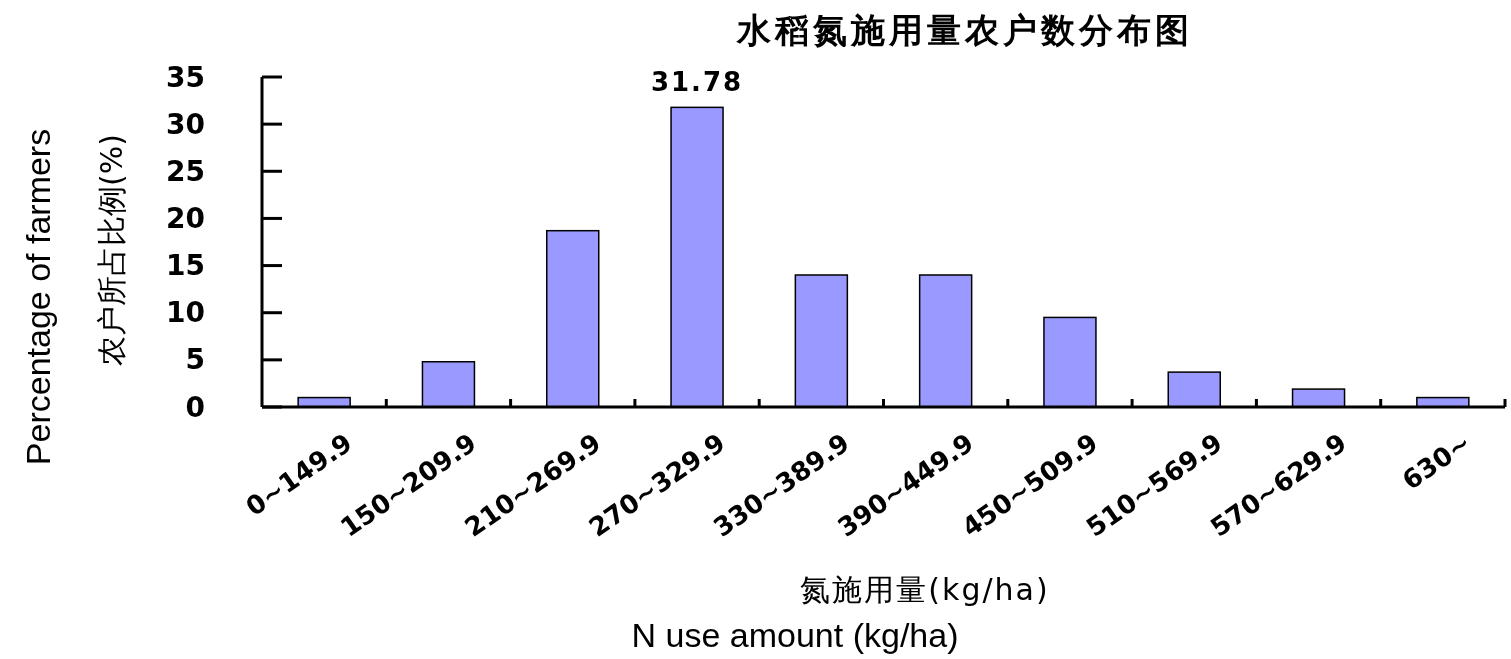 Image resolution: width=1511 pixels, height=659 pixels. Describe the element at coordinates (185, 124) in the screenshot. I see `y-tick-label: 30` at that location.